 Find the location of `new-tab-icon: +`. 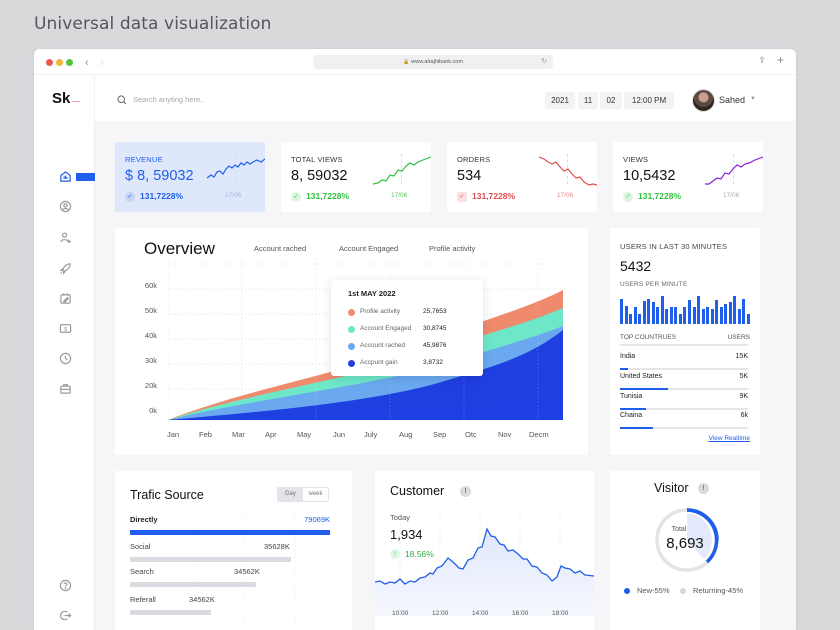

new-tab-icon: + is located at coordinates (780, 60).